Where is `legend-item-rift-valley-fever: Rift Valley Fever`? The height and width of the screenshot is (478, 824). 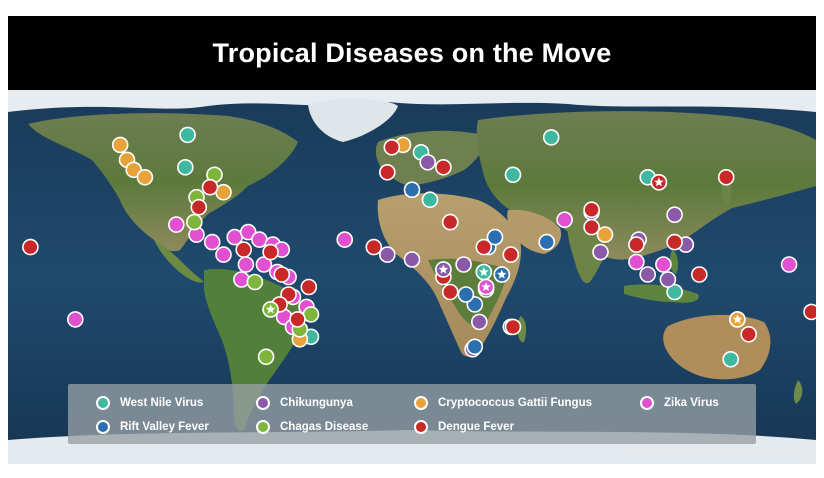 legend-item-rift-valley-fever: Rift Valley Fever is located at coordinates (152, 427).